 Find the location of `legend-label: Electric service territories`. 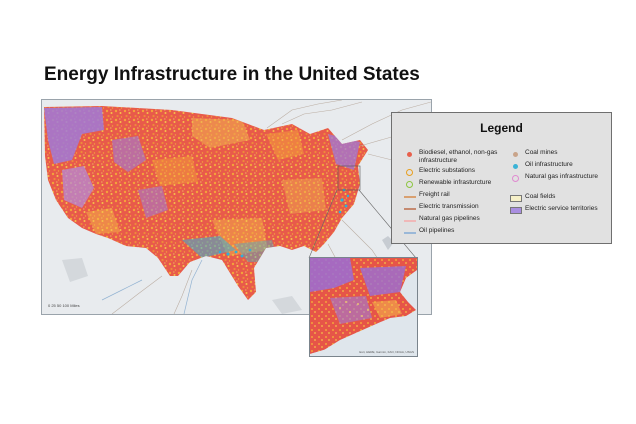

legend-label: Electric service territories is located at coordinates (561, 208).